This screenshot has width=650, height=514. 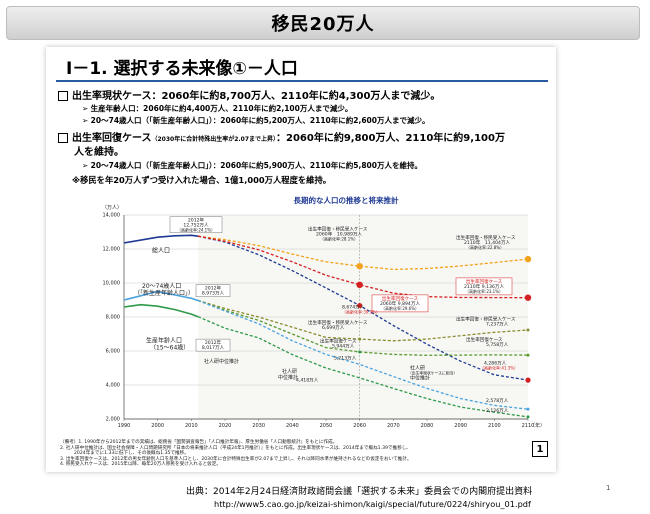 What do you see at coordinates (497, 345) in the screenshot?
I see `annotation-recovery-20-74-2110: 5,758万人` at bounding box center [497, 345].